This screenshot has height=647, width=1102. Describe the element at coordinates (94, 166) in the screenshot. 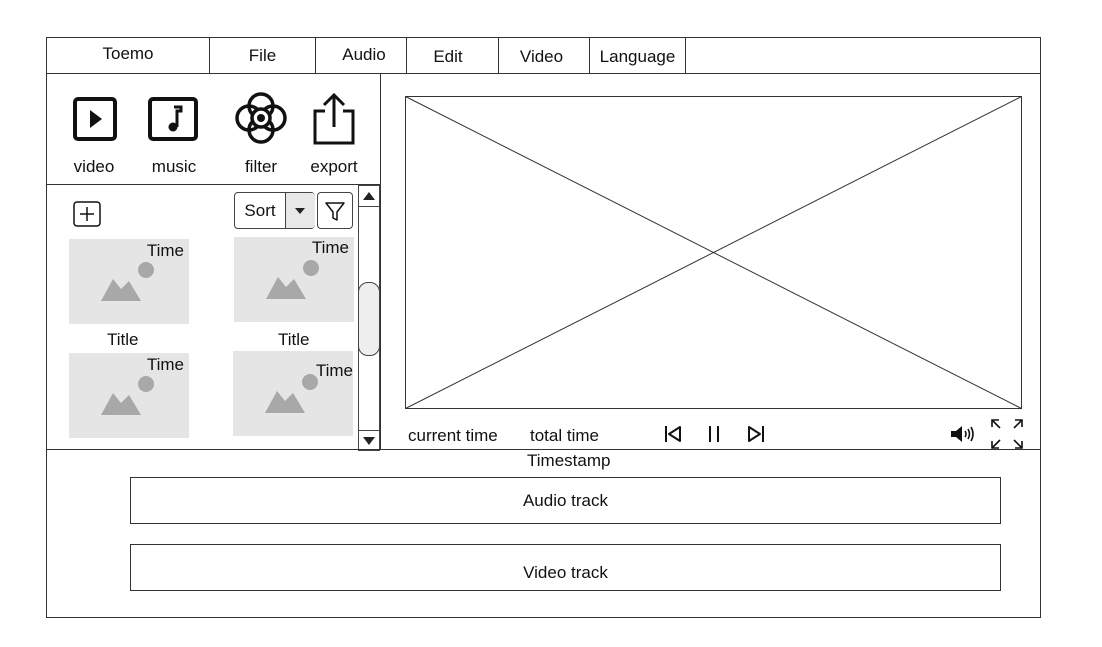

I see `tool-video-label: video` at that location.